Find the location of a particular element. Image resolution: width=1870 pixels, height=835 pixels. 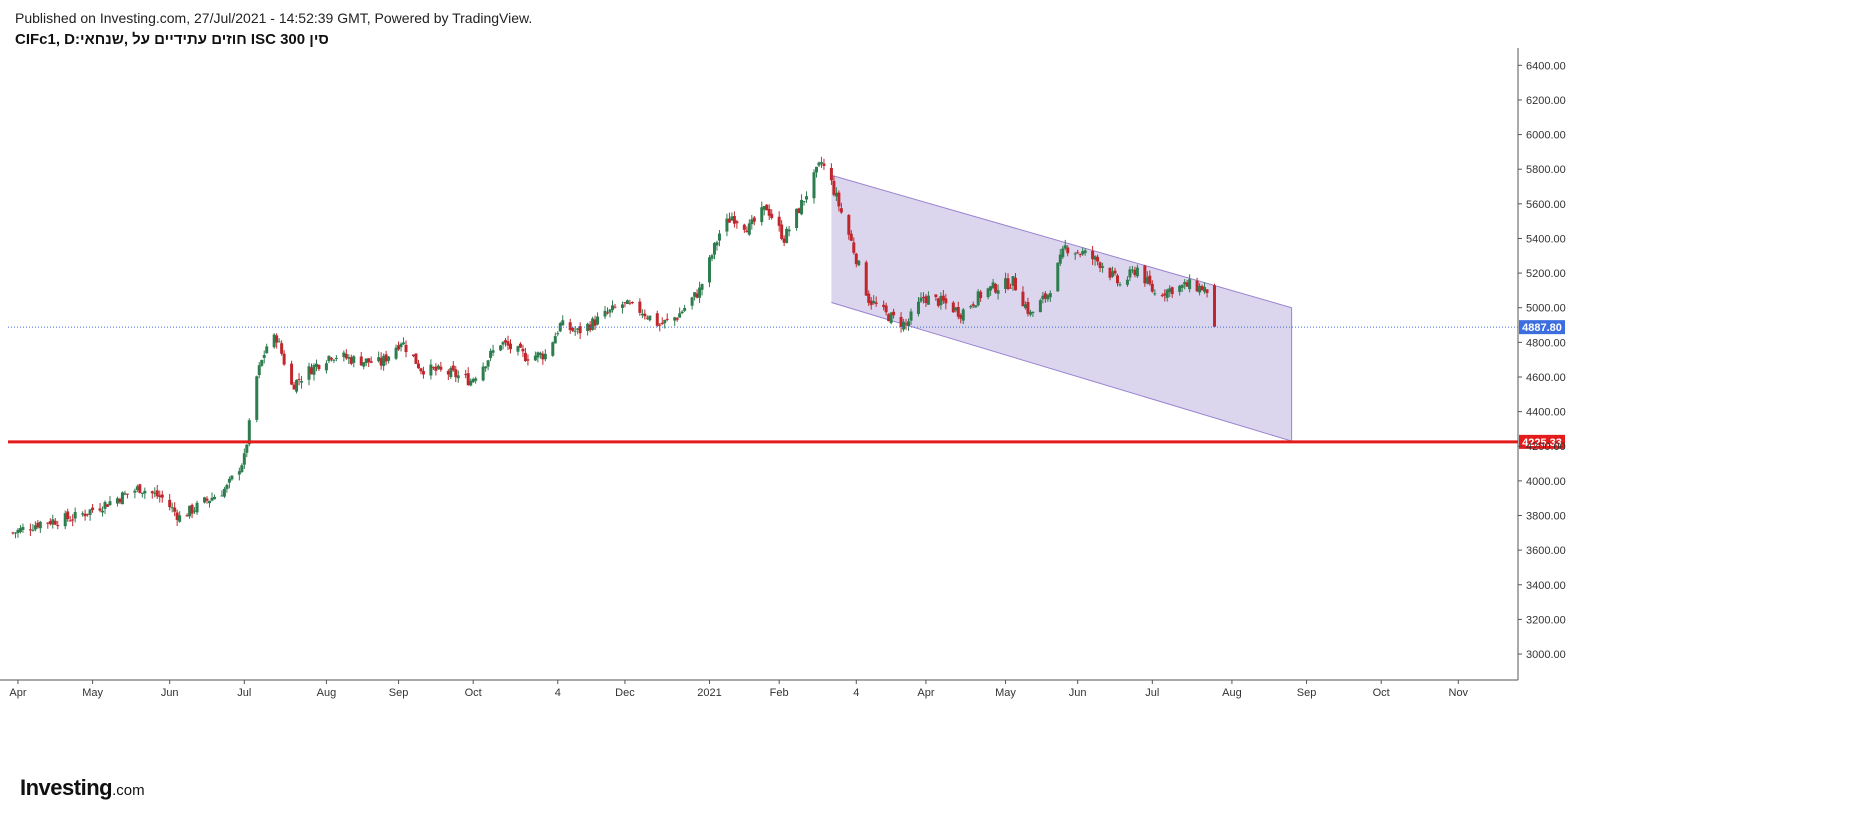

x-tick-label: Dec is located at coordinates (625, 693).